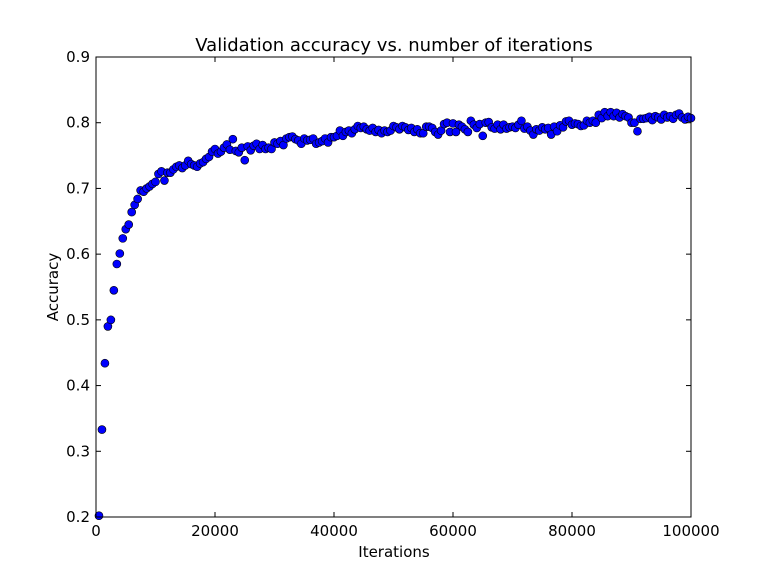  I want to click on y-tick-label-2: 0.4, so click(78, 386).